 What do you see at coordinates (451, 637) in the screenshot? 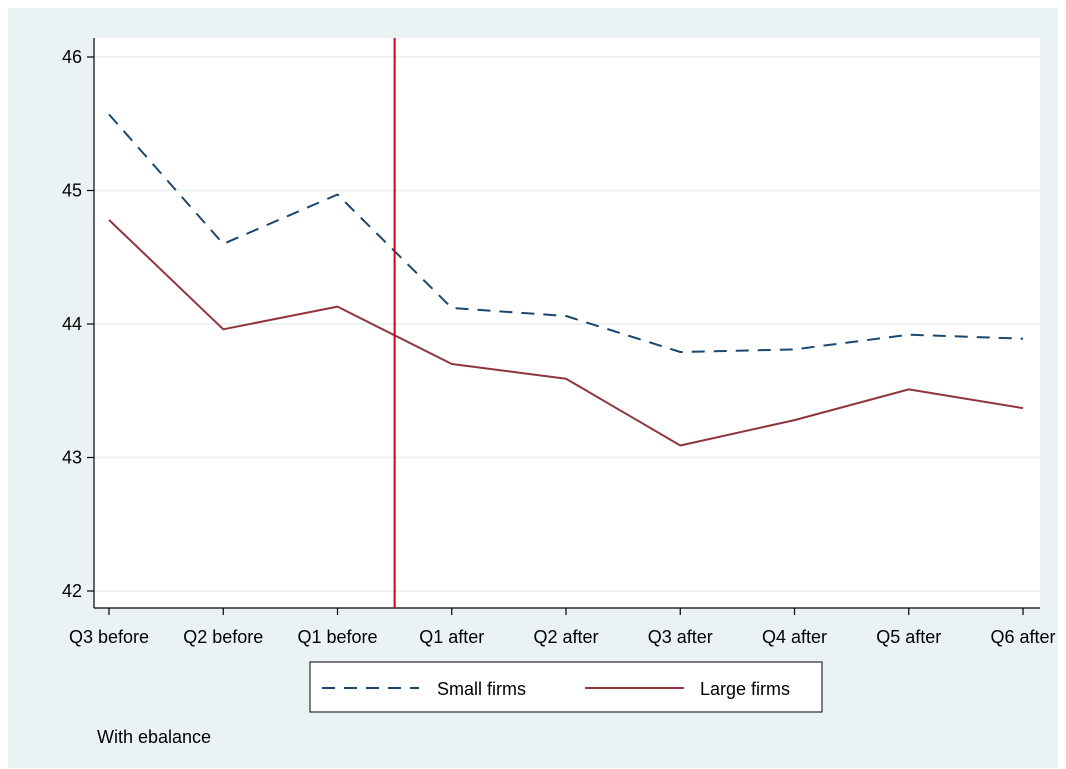
I see `x-tick-label: Q1 after` at bounding box center [451, 637].